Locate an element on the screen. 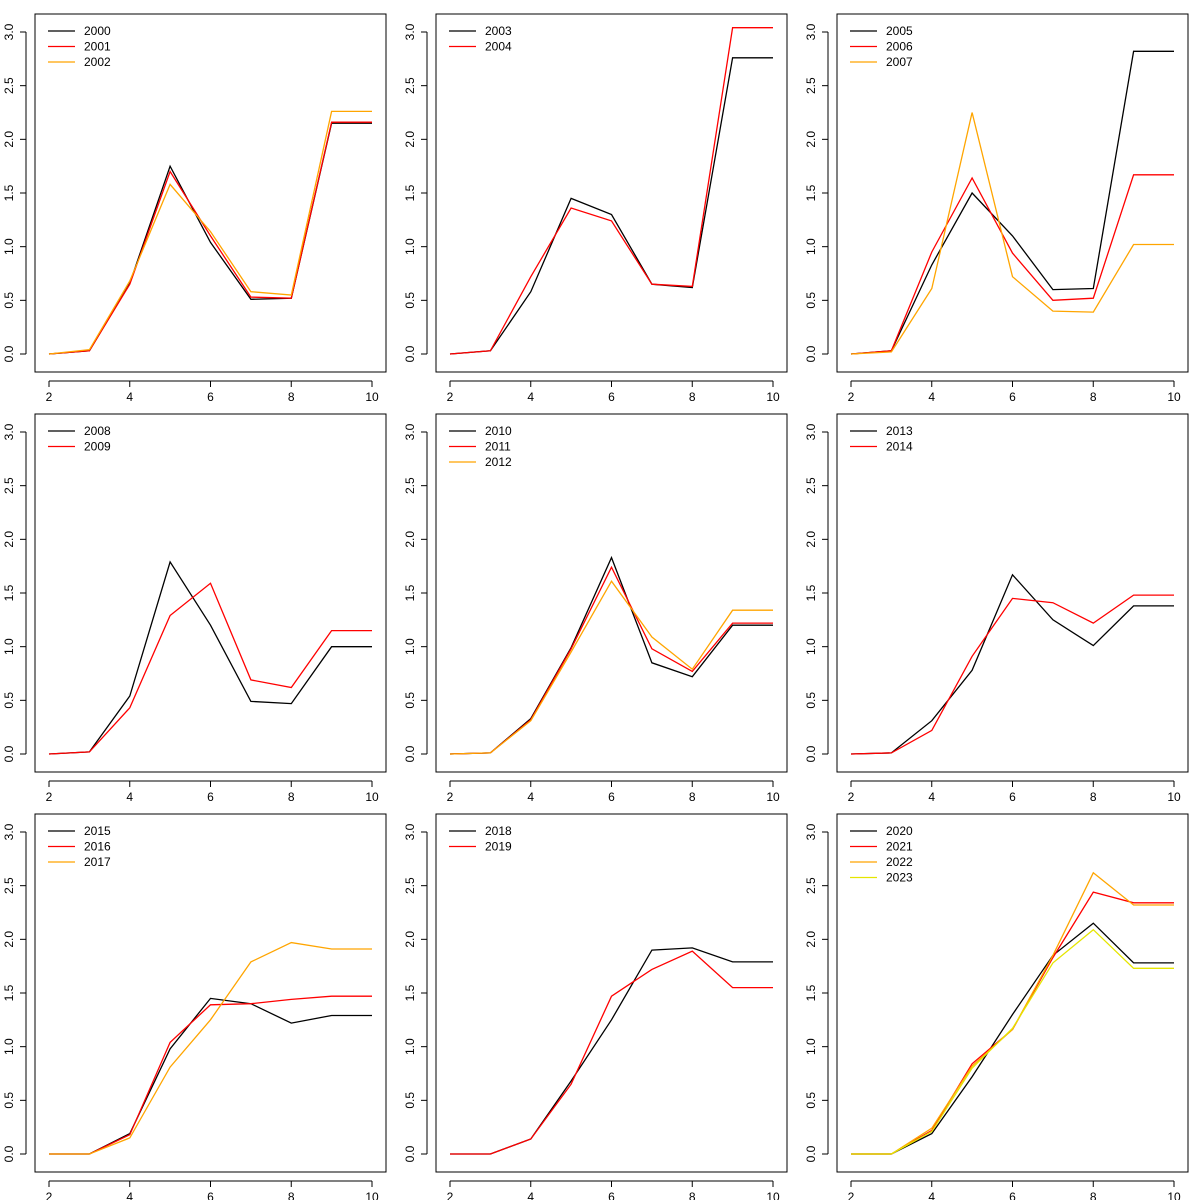  legend-label: 2012 is located at coordinates (498, 462).